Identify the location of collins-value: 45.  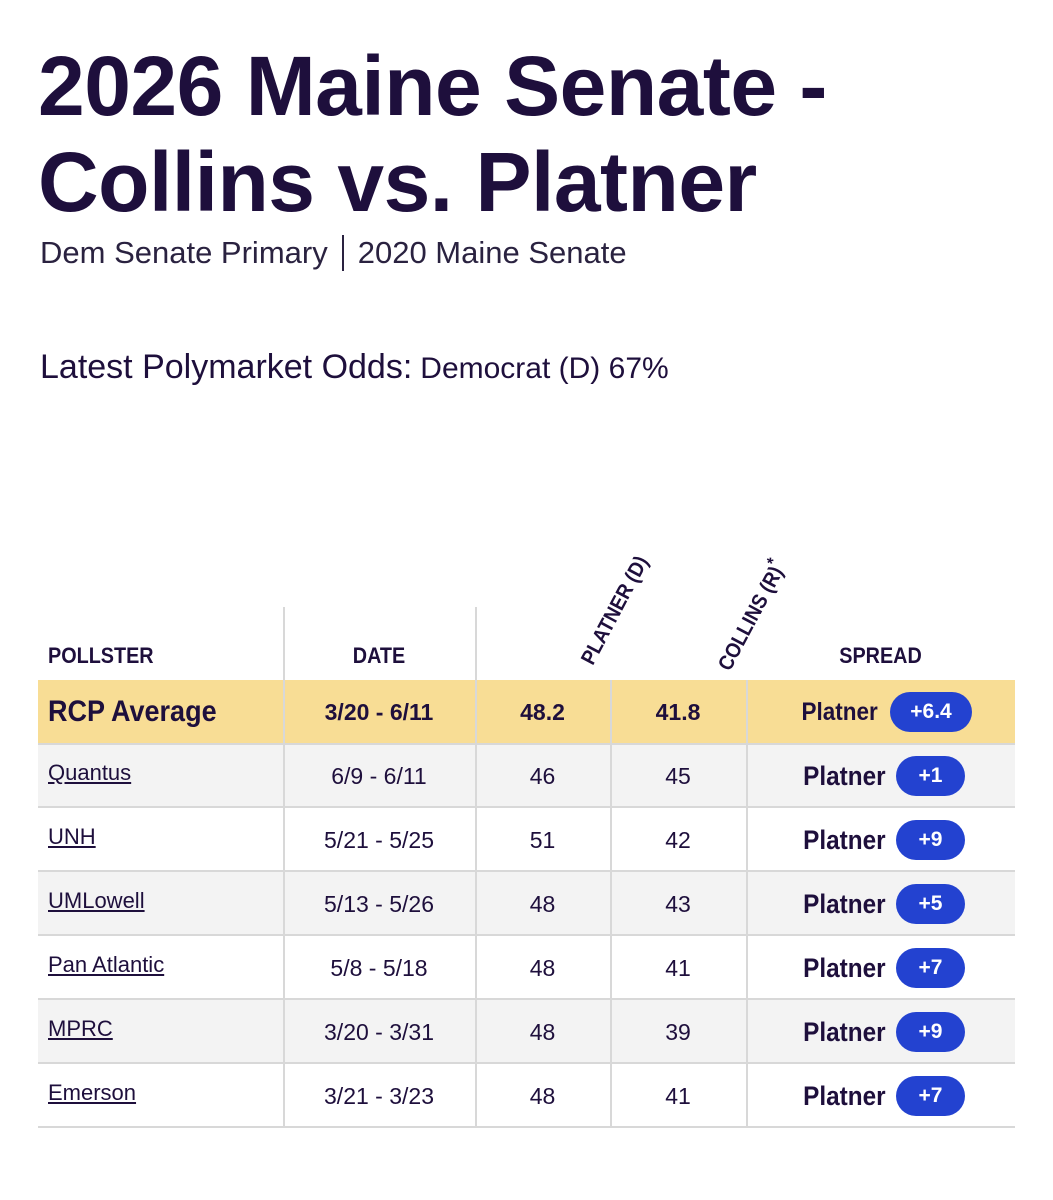
(678, 775).